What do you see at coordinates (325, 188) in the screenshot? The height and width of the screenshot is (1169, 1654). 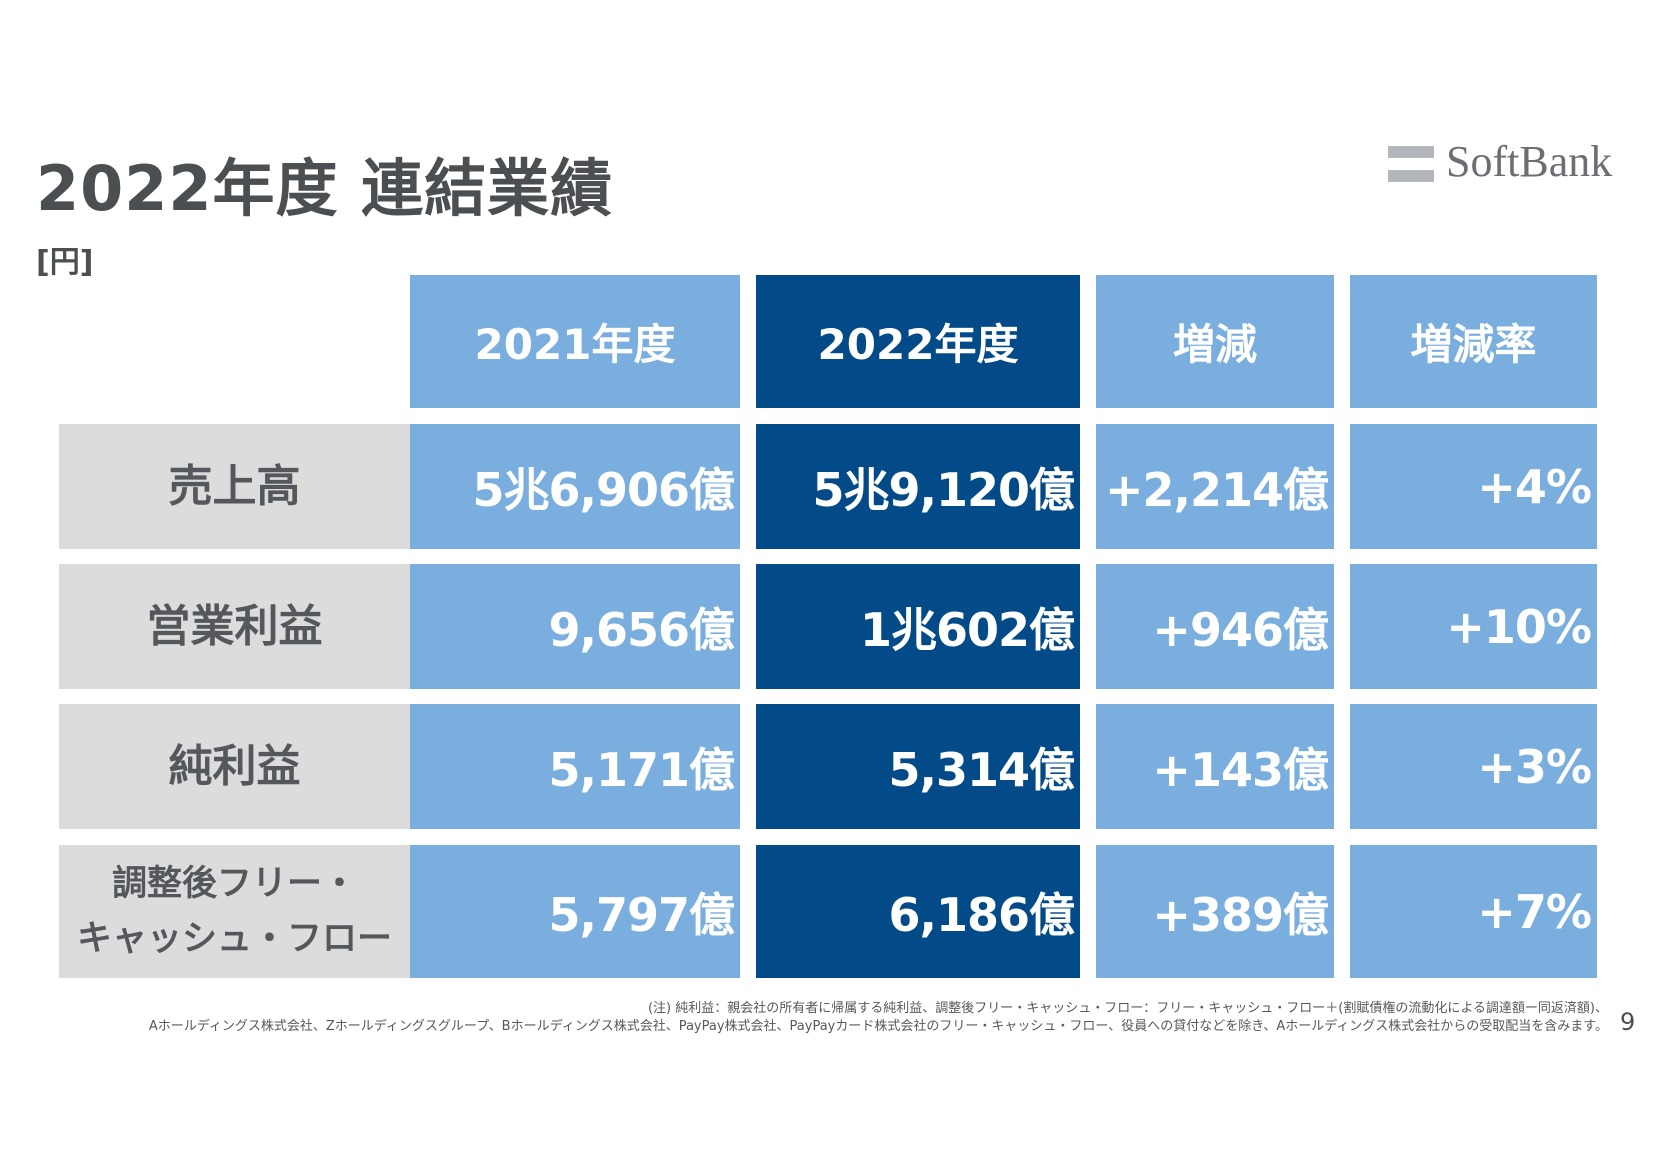 I see `page-title: 2022年度 連結業績` at bounding box center [325, 188].